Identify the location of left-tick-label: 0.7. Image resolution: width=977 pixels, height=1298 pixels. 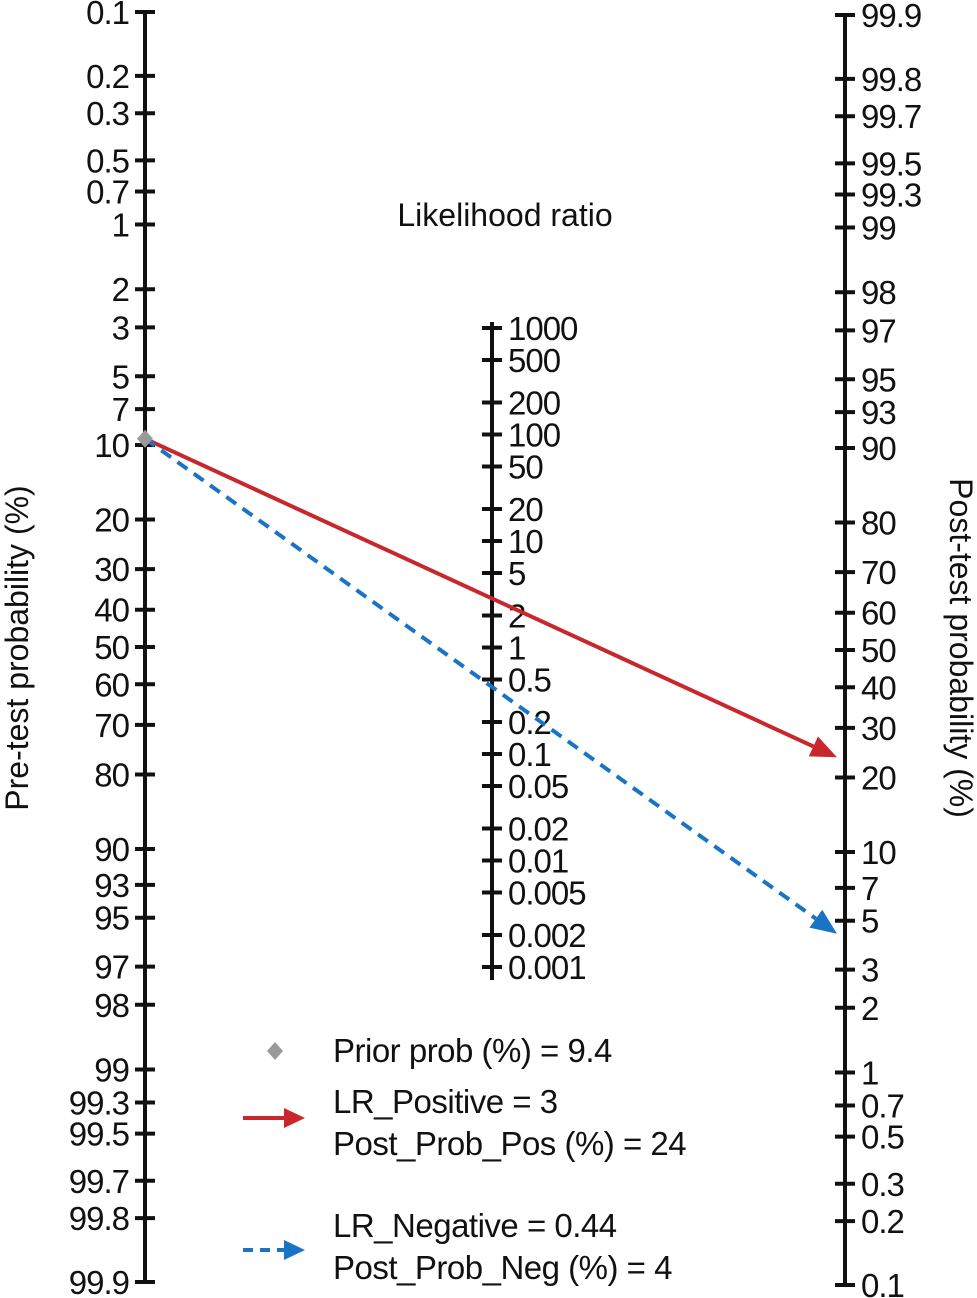
(107, 191).